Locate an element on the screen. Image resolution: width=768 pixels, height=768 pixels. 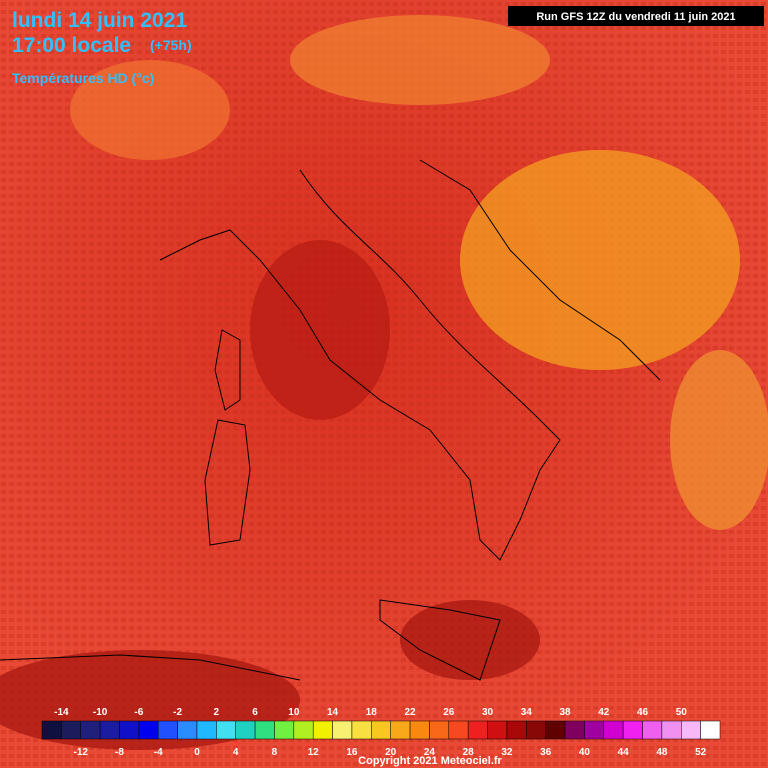
legend-label: 10 is located at coordinates (294, 712).